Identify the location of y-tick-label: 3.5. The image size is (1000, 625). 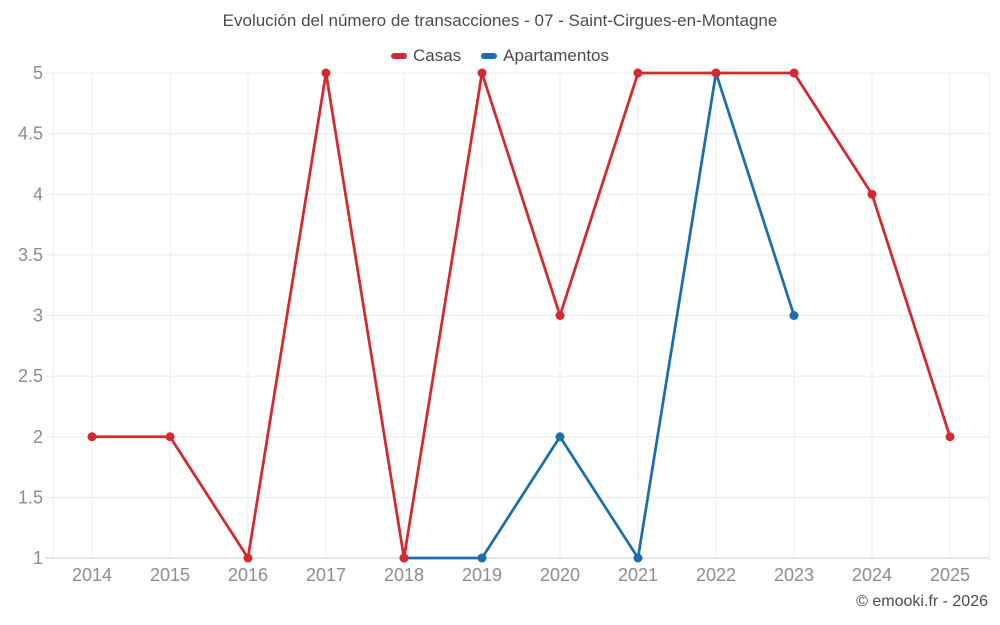
(30, 255).